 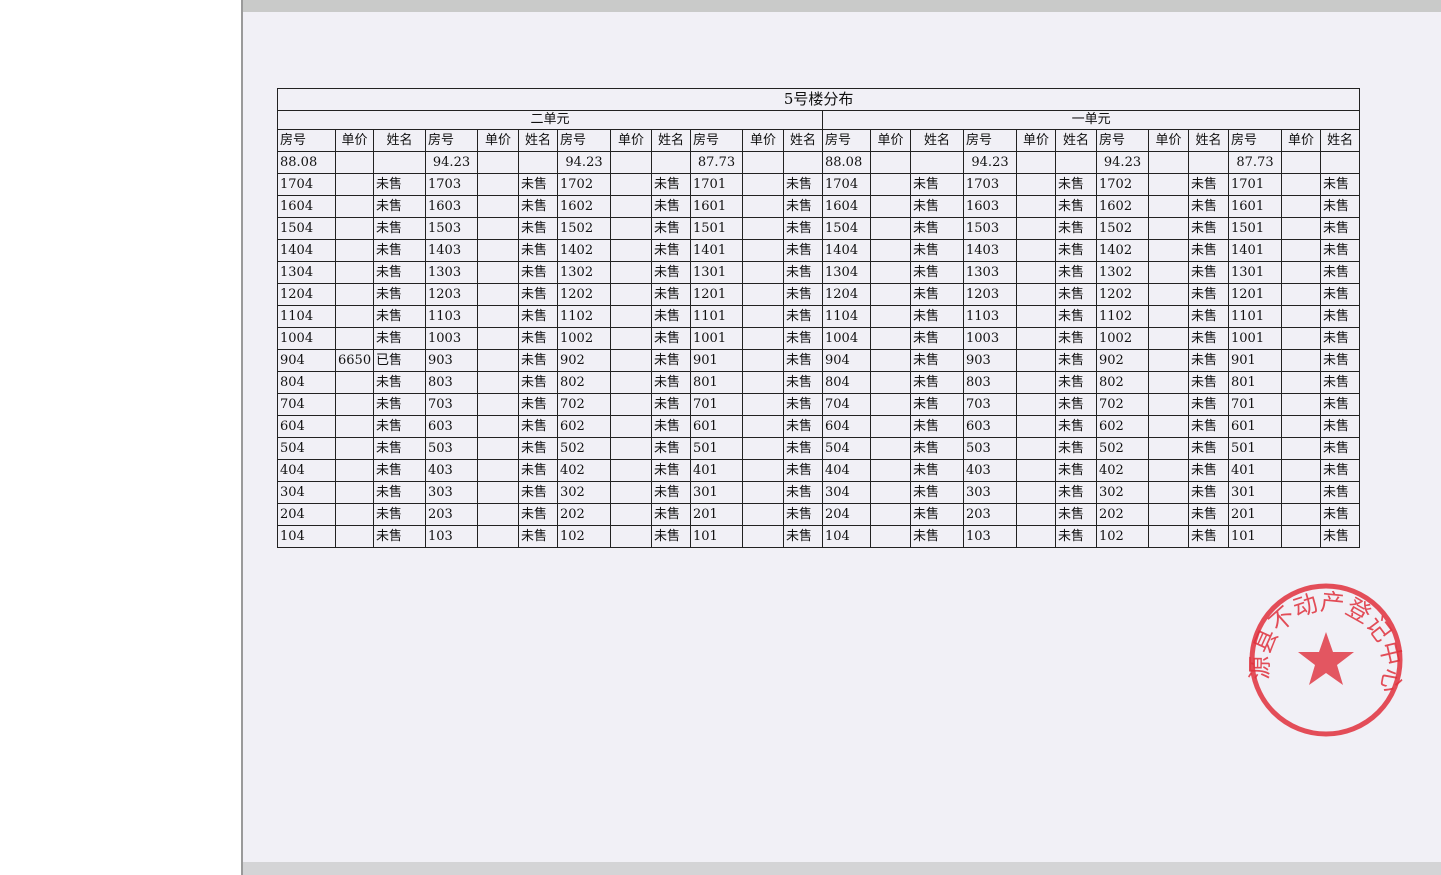 What do you see at coordinates (846, 426) in the screenshot?
I see `room-number-cell: 604` at bounding box center [846, 426].